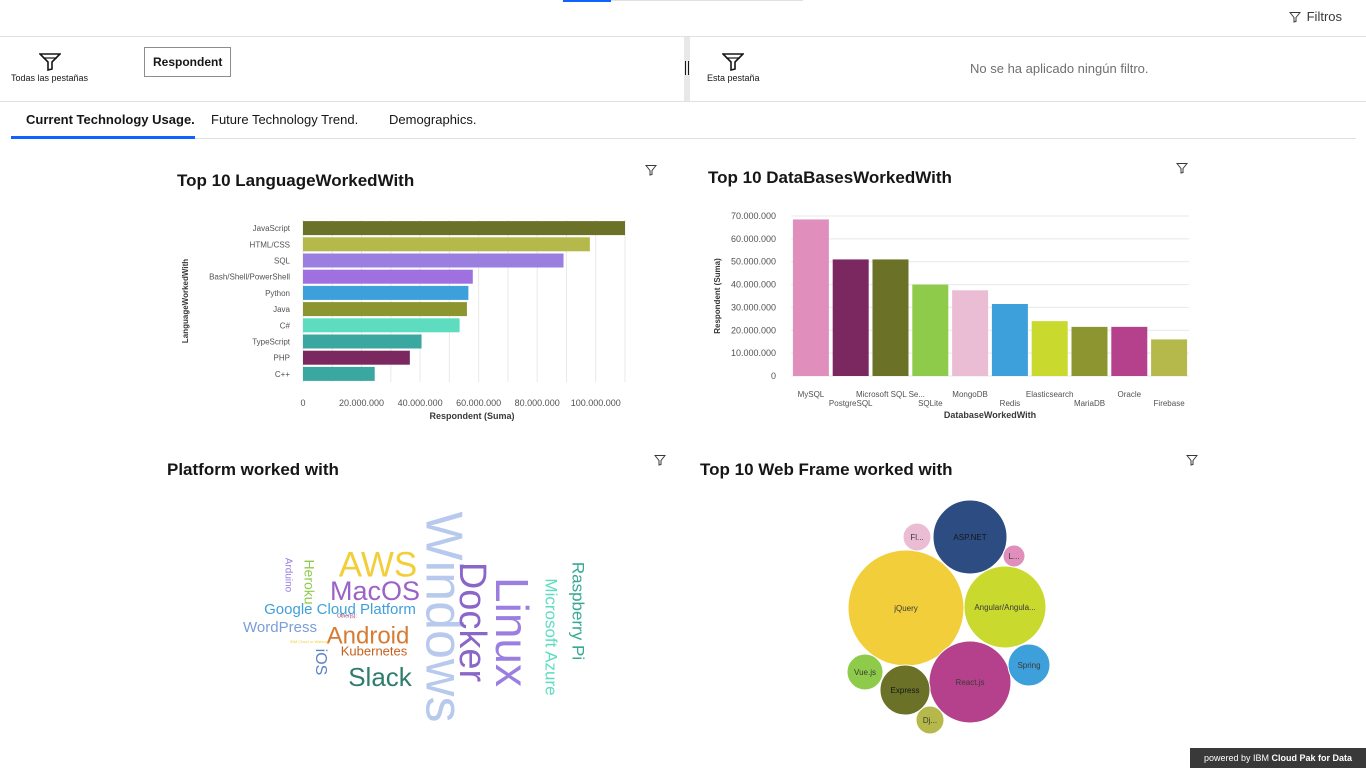  I want to click on y-tick-label: 30.000.000, so click(753, 307).